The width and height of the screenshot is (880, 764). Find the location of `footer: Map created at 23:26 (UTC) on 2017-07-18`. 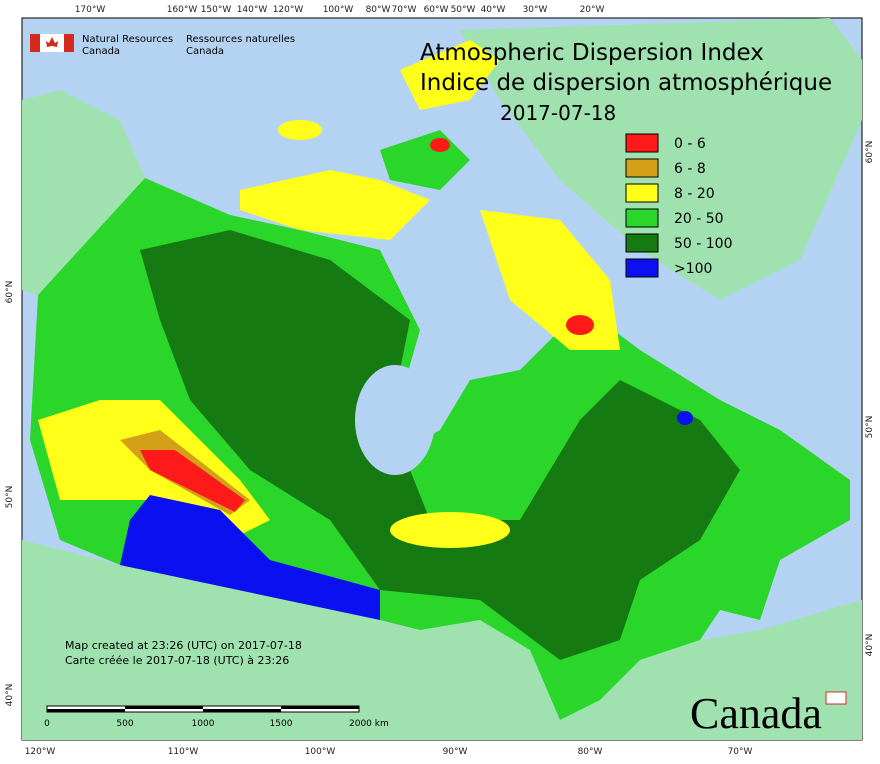

footer: Map created at 23:26 (UTC) on 2017-07-18 is located at coordinates (183, 645).